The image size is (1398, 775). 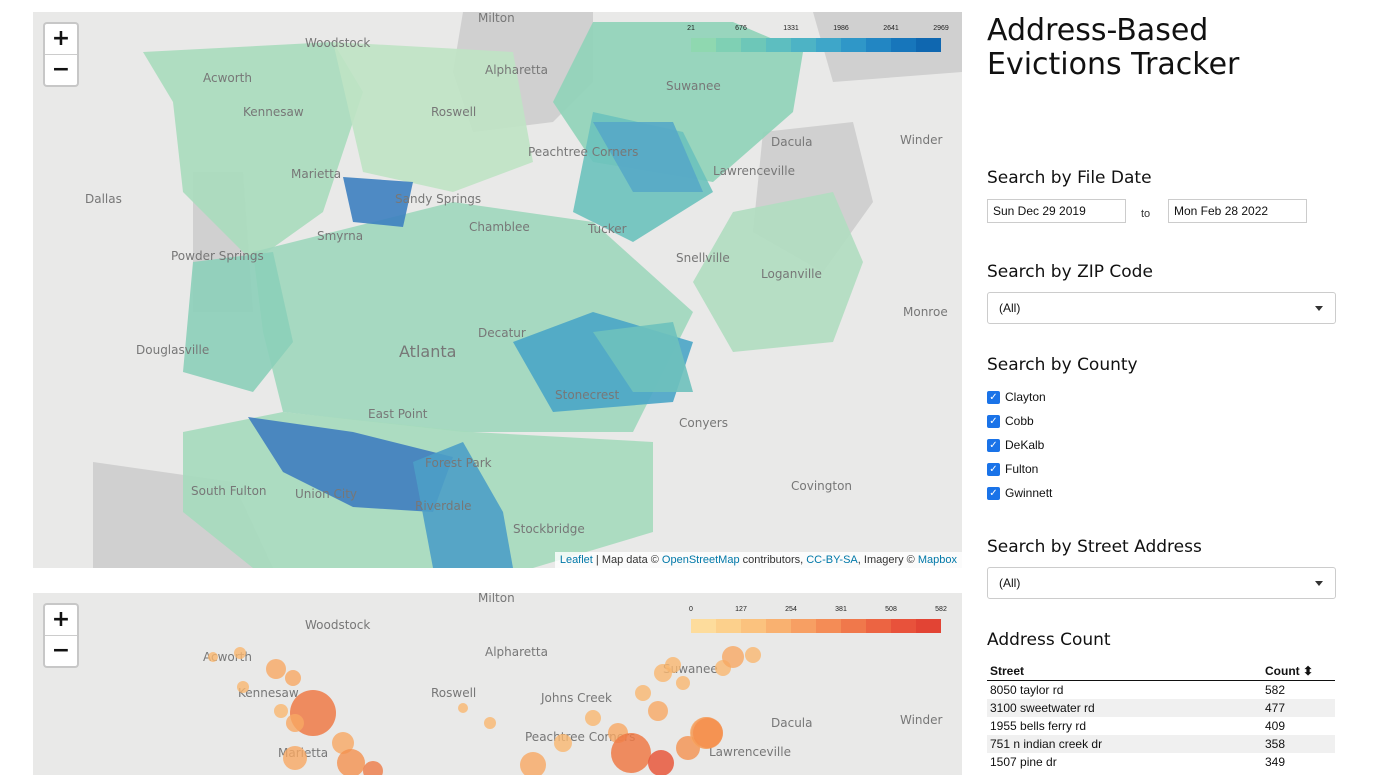 What do you see at coordinates (937, 560) in the screenshot?
I see `mapbox-link: Mapbox` at bounding box center [937, 560].